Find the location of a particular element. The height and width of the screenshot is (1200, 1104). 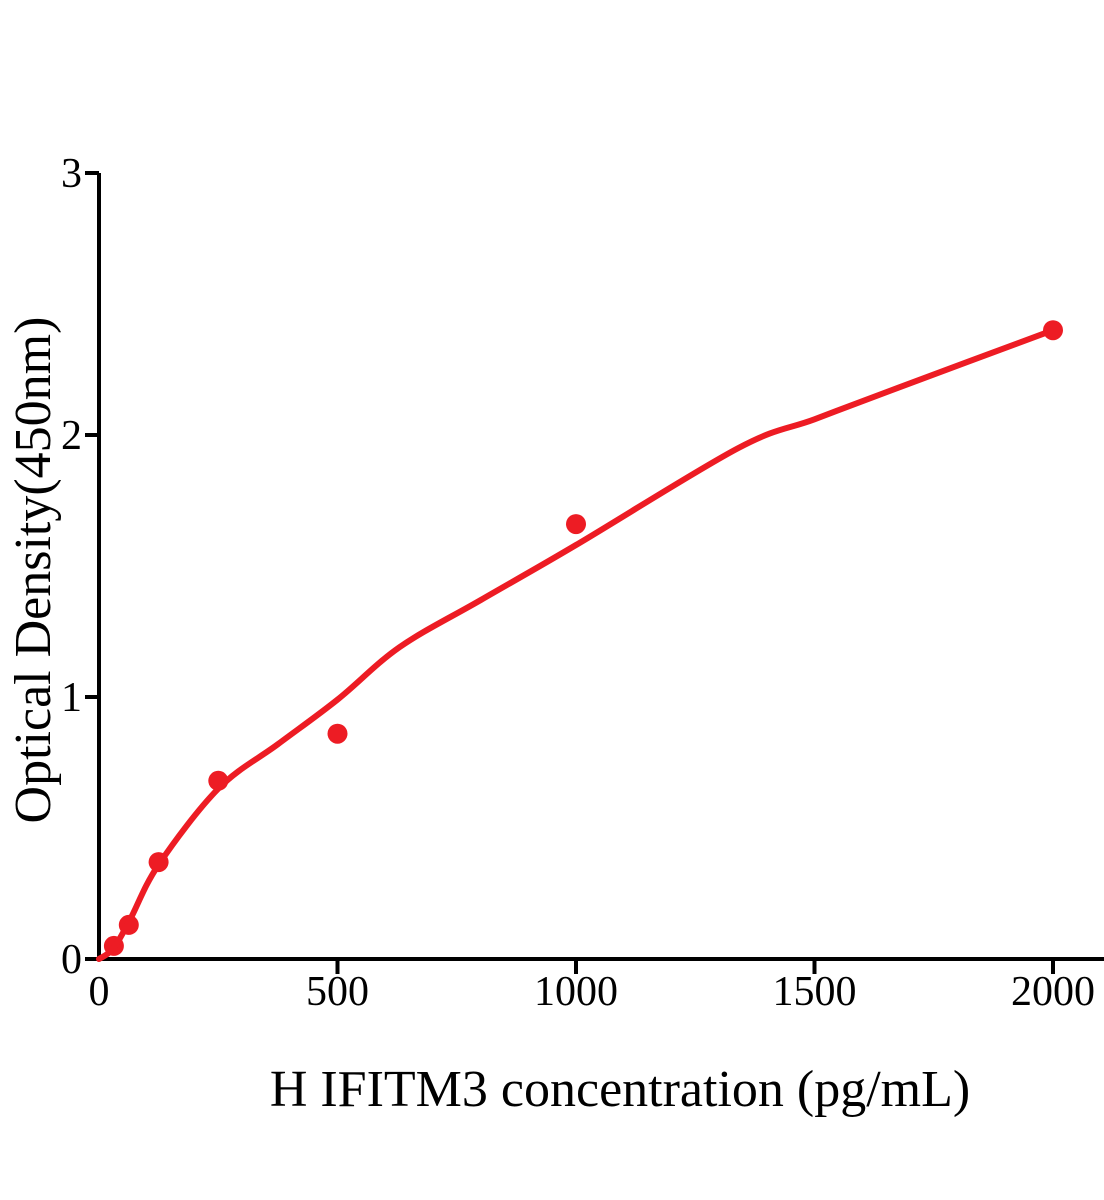

x-tick-label: 1500 is located at coordinates (815, 992).